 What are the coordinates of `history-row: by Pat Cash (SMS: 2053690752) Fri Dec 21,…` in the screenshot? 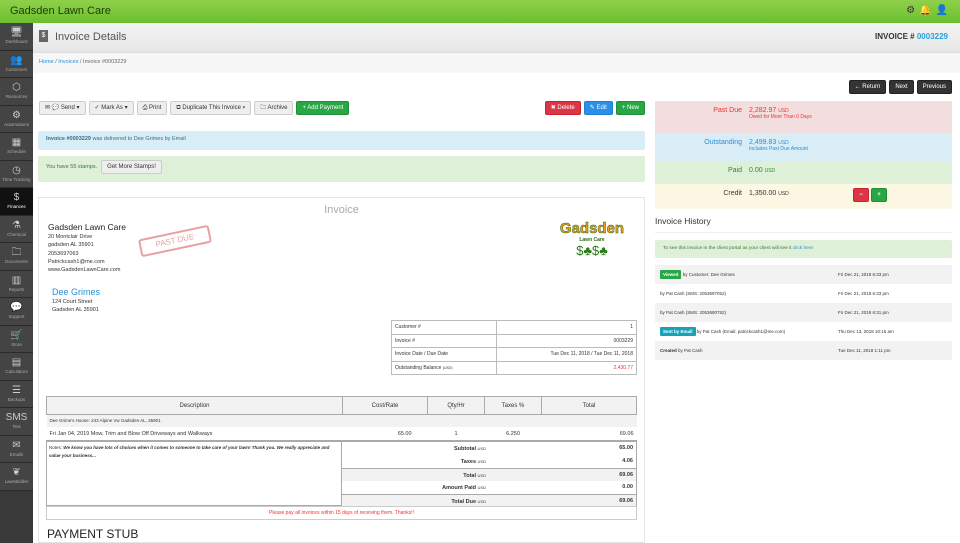 It's located at (803, 312).